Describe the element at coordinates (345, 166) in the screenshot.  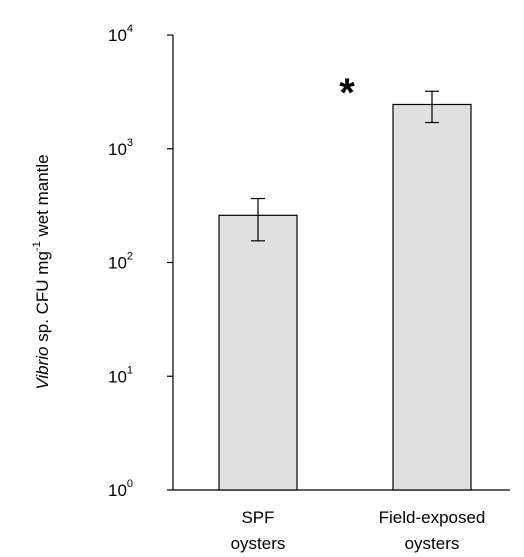
I see `error-bars` at that location.